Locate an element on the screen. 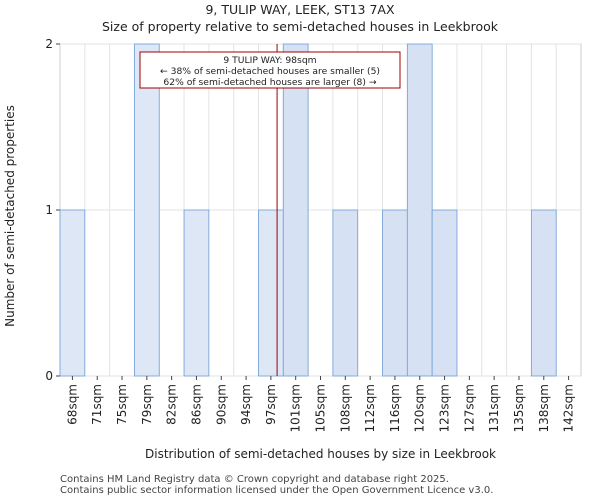 This screenshot has width=600, height=500. y-axis-label: Number of semi-detached properties is located at coordinates (10, 216).